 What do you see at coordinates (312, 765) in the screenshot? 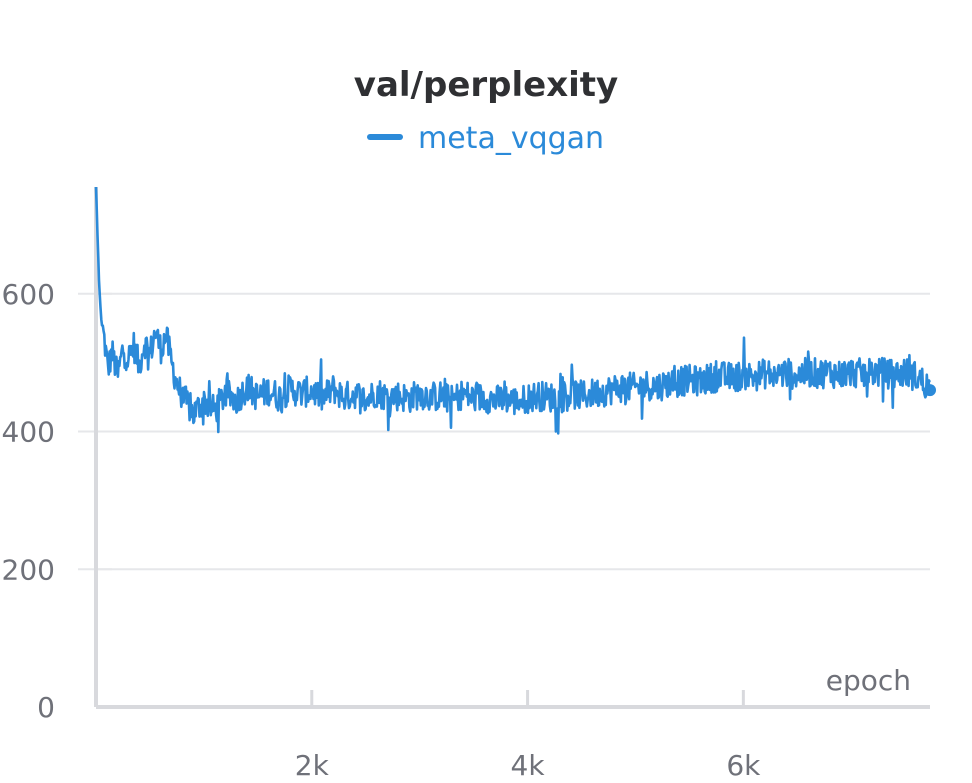
I see `x-tick-label: 2k` at bounding box center [312, 765].